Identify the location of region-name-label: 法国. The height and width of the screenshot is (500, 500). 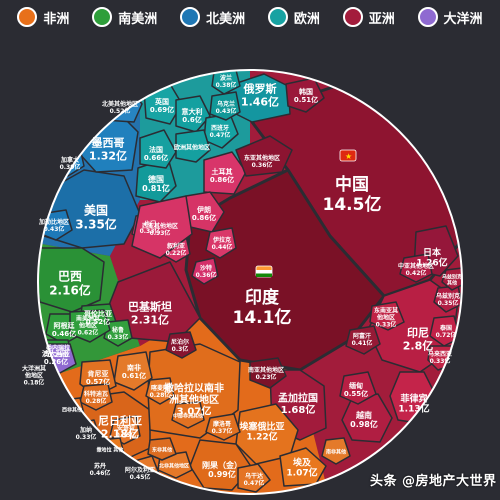
(156, 149).